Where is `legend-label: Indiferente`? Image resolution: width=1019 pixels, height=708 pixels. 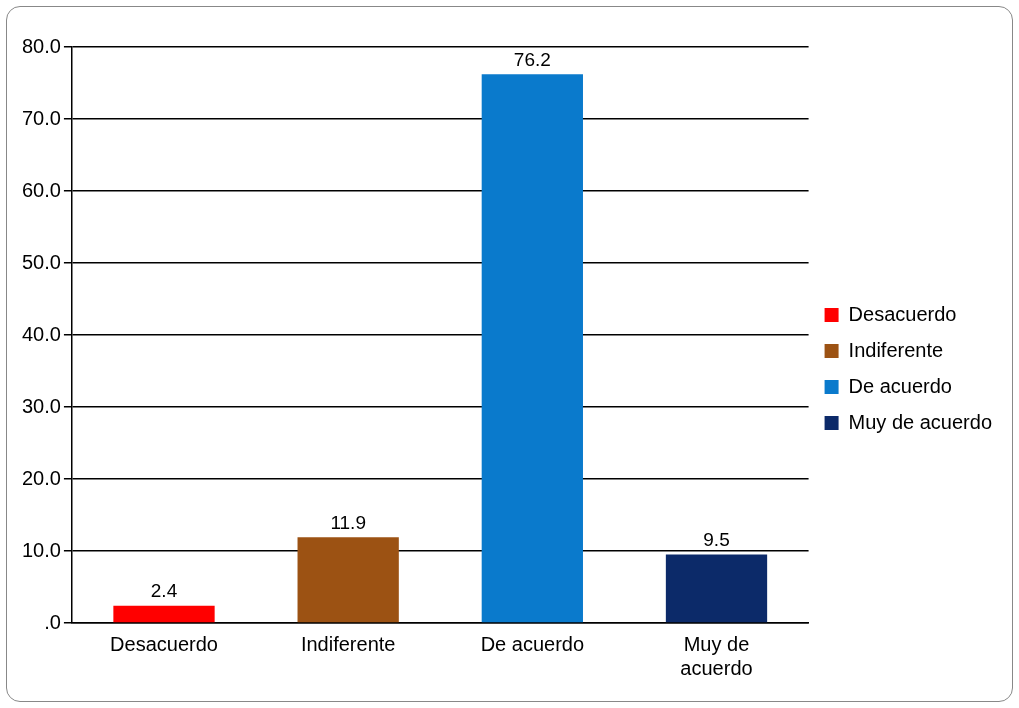 legend-label: Indiferente is located at coordinates (896, 349).